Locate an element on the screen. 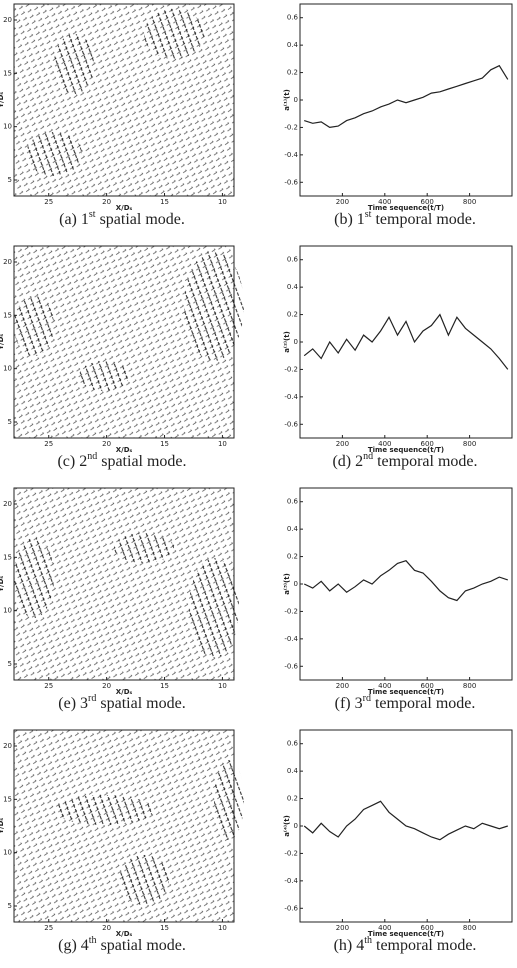 This screenshot has width=517, height=968. caption: (c) 2nd spatial mode. is located at coordinates (121, 460).